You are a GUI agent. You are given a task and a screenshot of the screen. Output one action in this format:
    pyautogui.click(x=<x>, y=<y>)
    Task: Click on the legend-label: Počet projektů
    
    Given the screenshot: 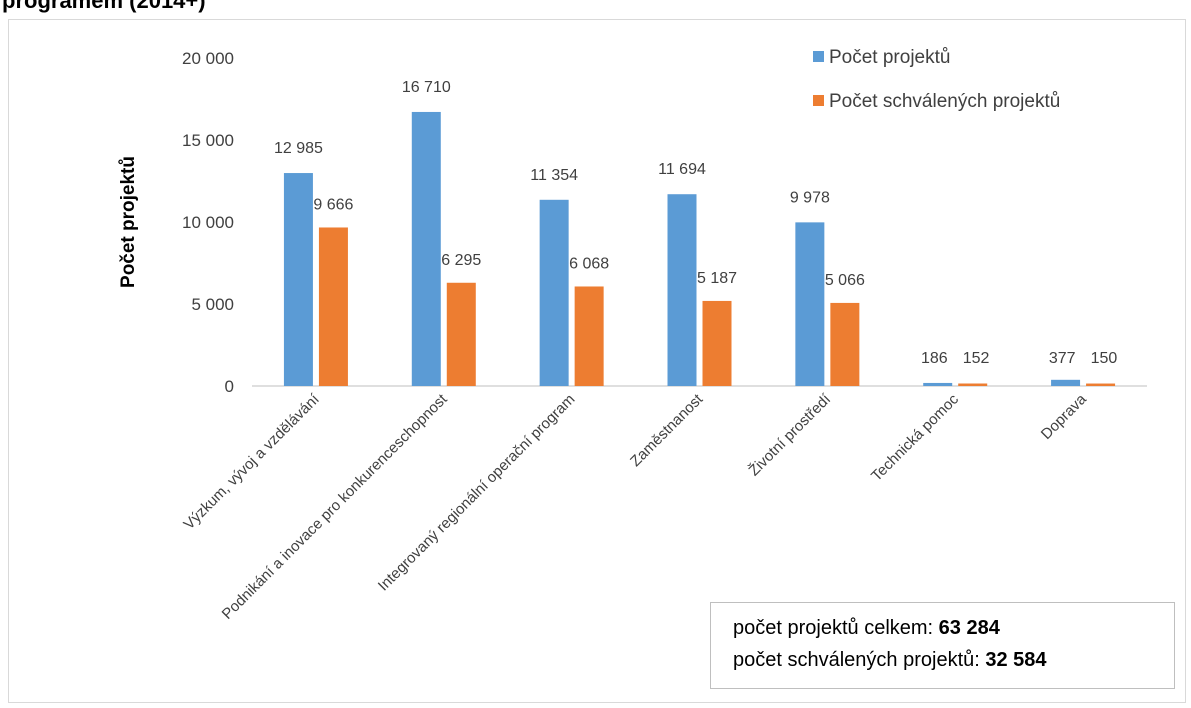 What is the action you would take?
    pyautogui.click(x=889, y=57)
    